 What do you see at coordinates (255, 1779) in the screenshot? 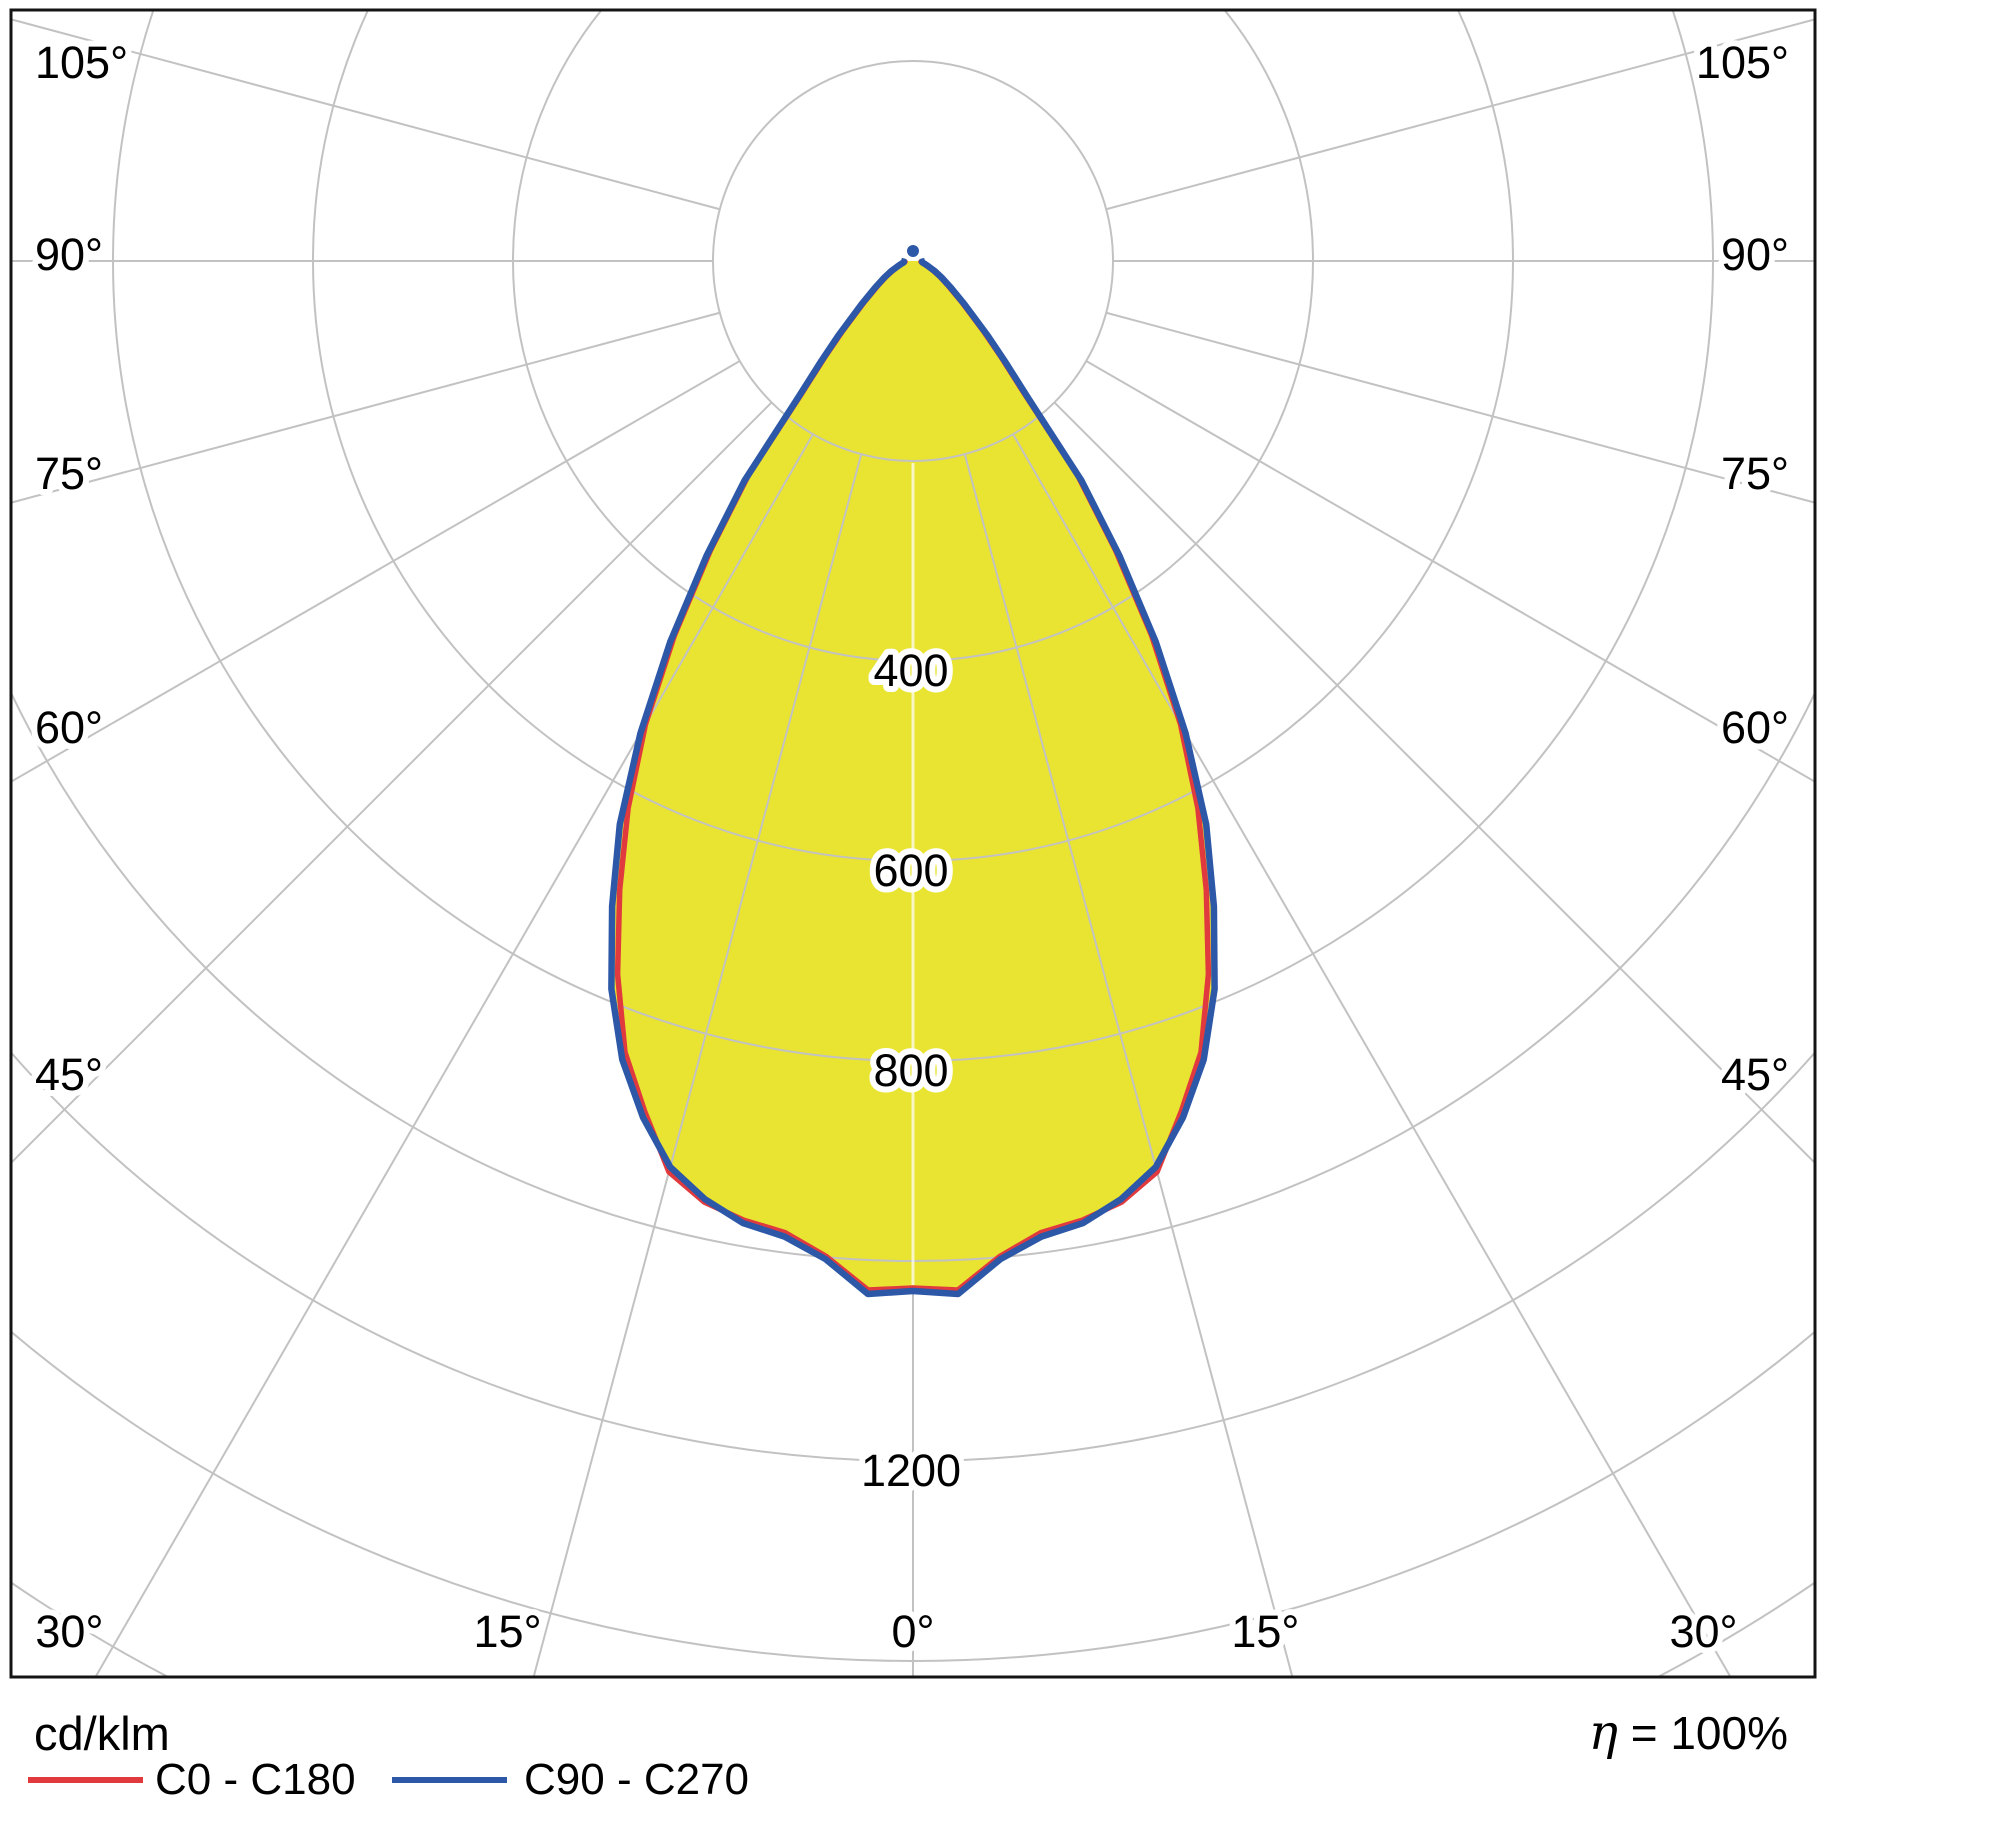
I see `legend-label-c0-c180: C0 - C180` at bounding box center [255, 1779].